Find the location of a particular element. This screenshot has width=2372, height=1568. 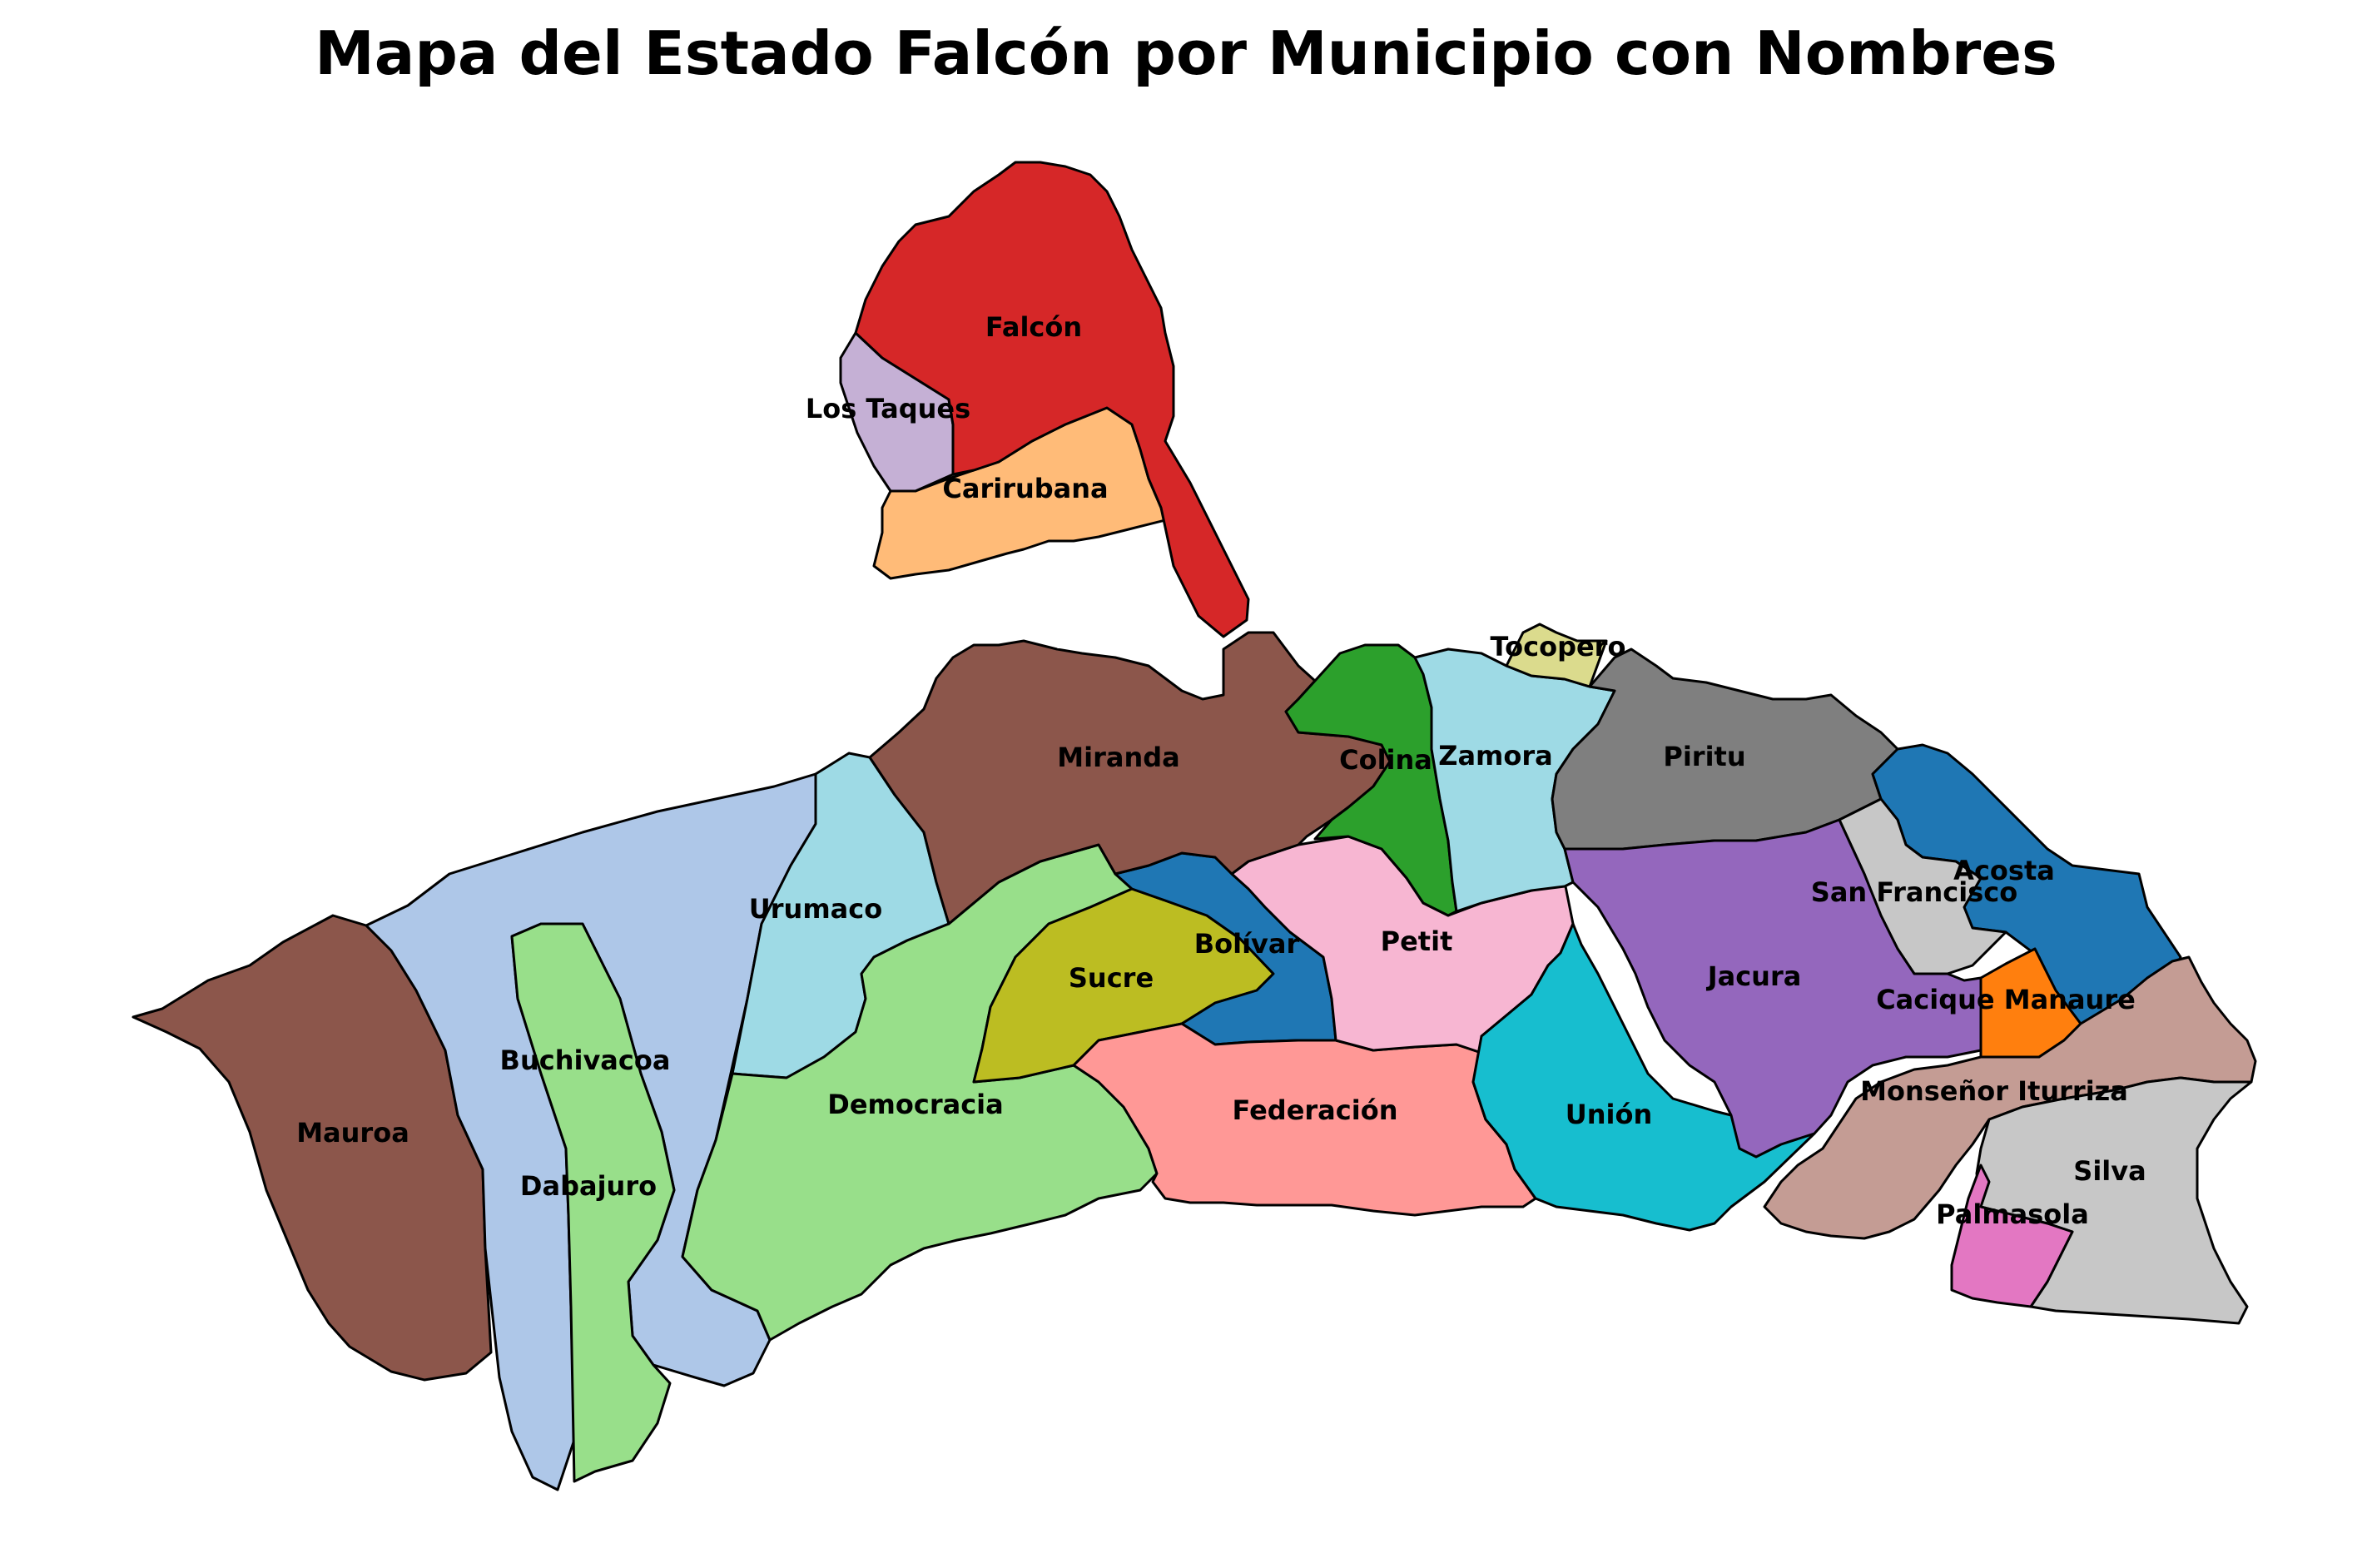

region-jacura is located at coordinates (1772, 988).